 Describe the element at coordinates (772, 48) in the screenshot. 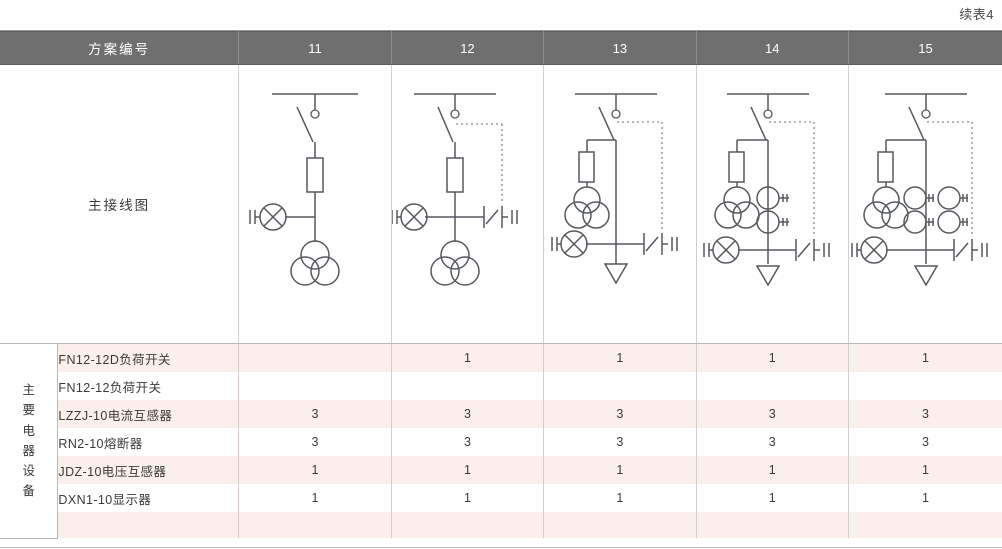

I see `header-scheme-14: 14` at that location.